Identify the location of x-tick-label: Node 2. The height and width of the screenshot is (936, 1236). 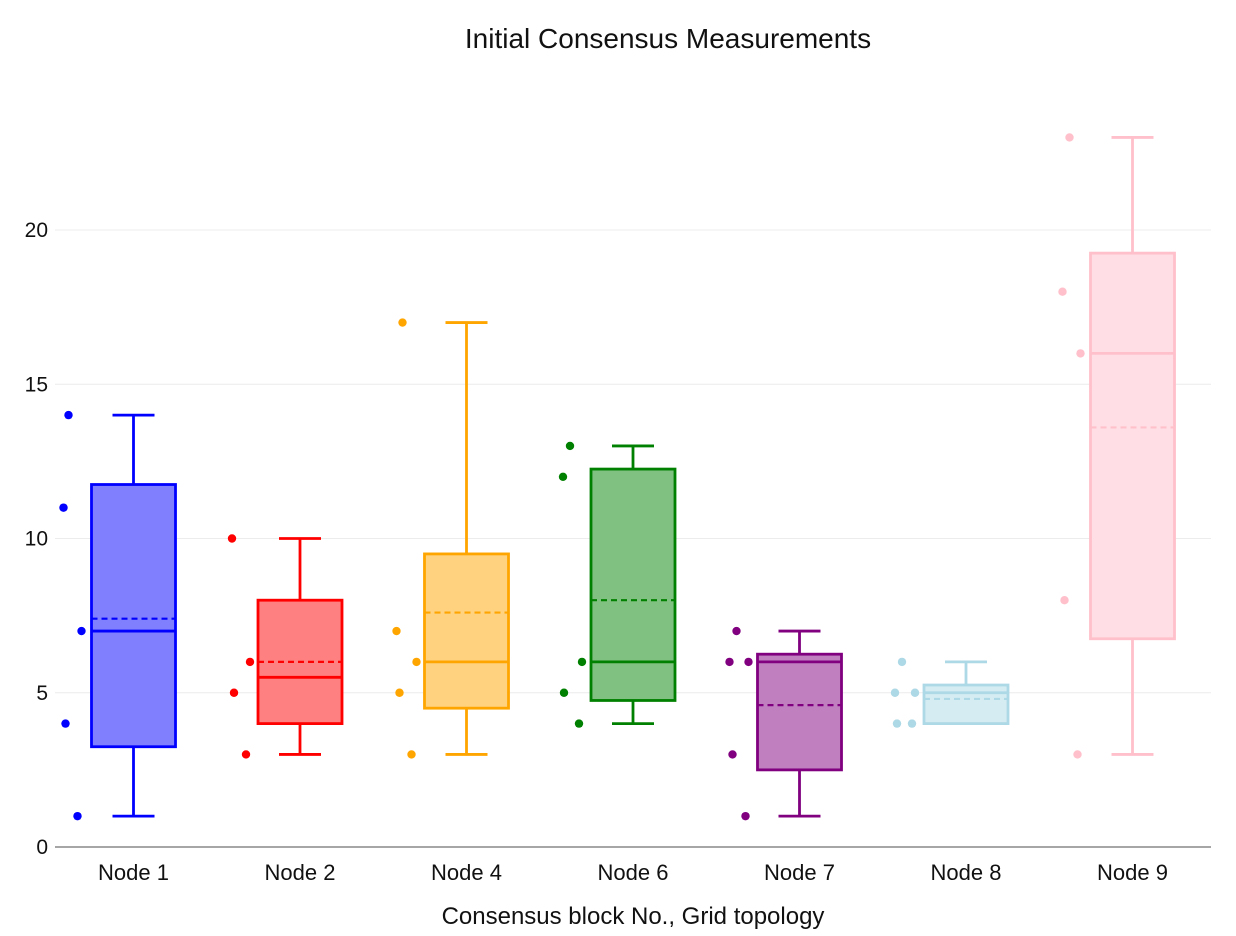
(300, 872).